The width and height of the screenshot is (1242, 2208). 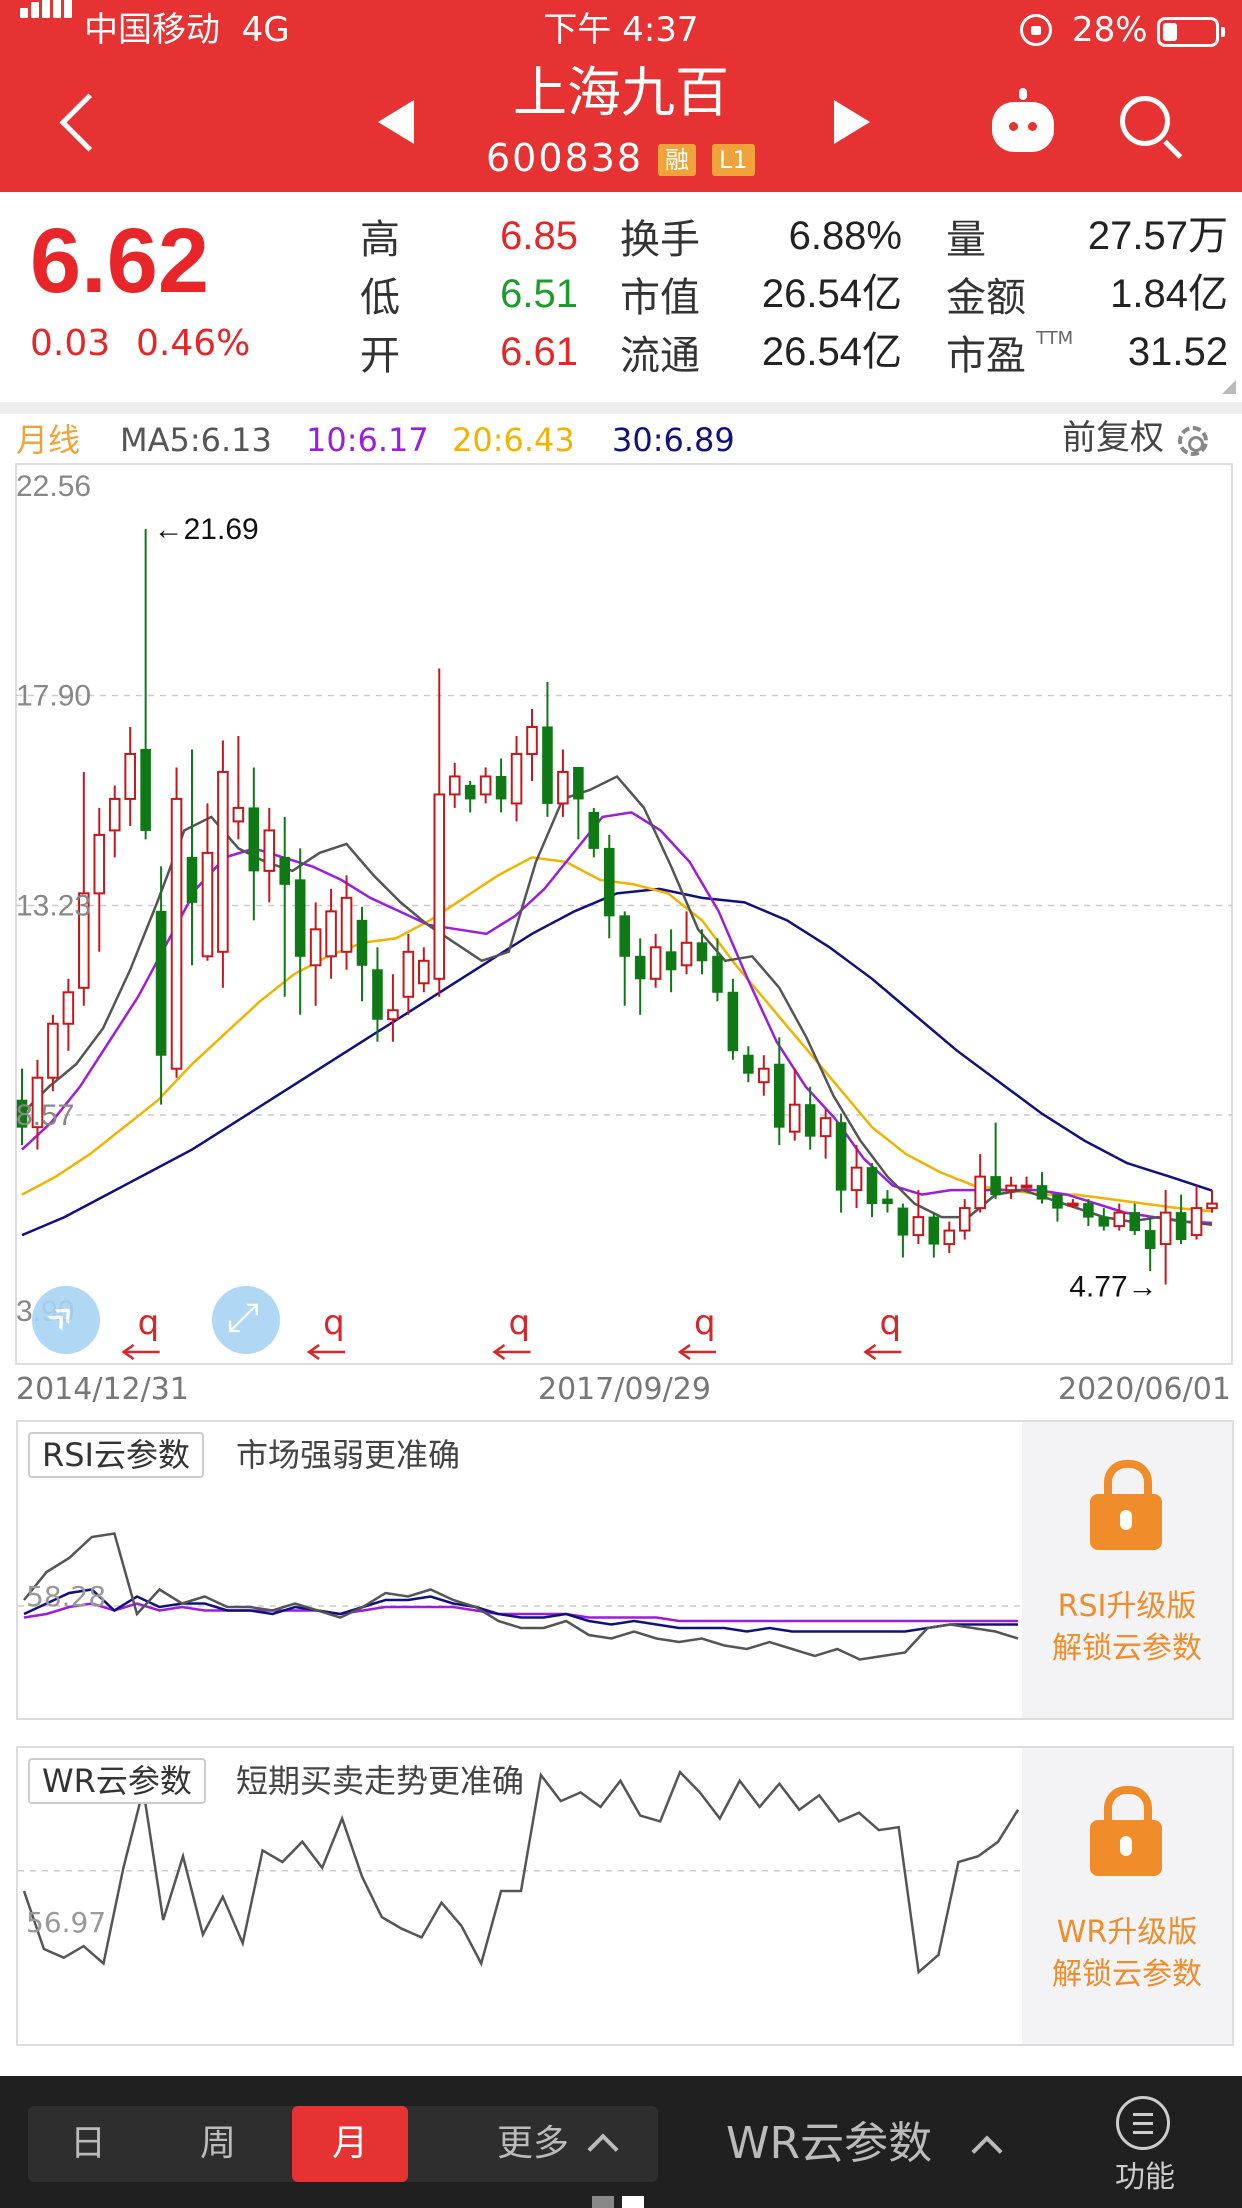 I want to click on wr-chart, so click(x=511, y=1896).